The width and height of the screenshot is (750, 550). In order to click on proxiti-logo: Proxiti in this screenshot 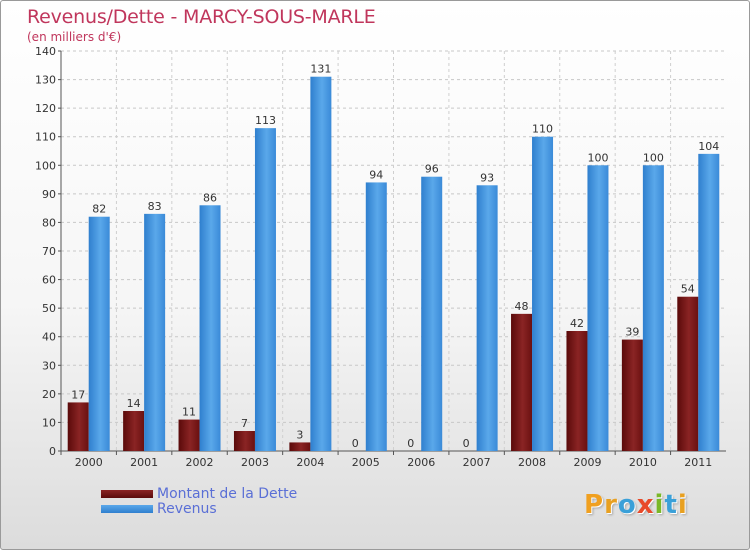, I will do `click(636, 505)`.